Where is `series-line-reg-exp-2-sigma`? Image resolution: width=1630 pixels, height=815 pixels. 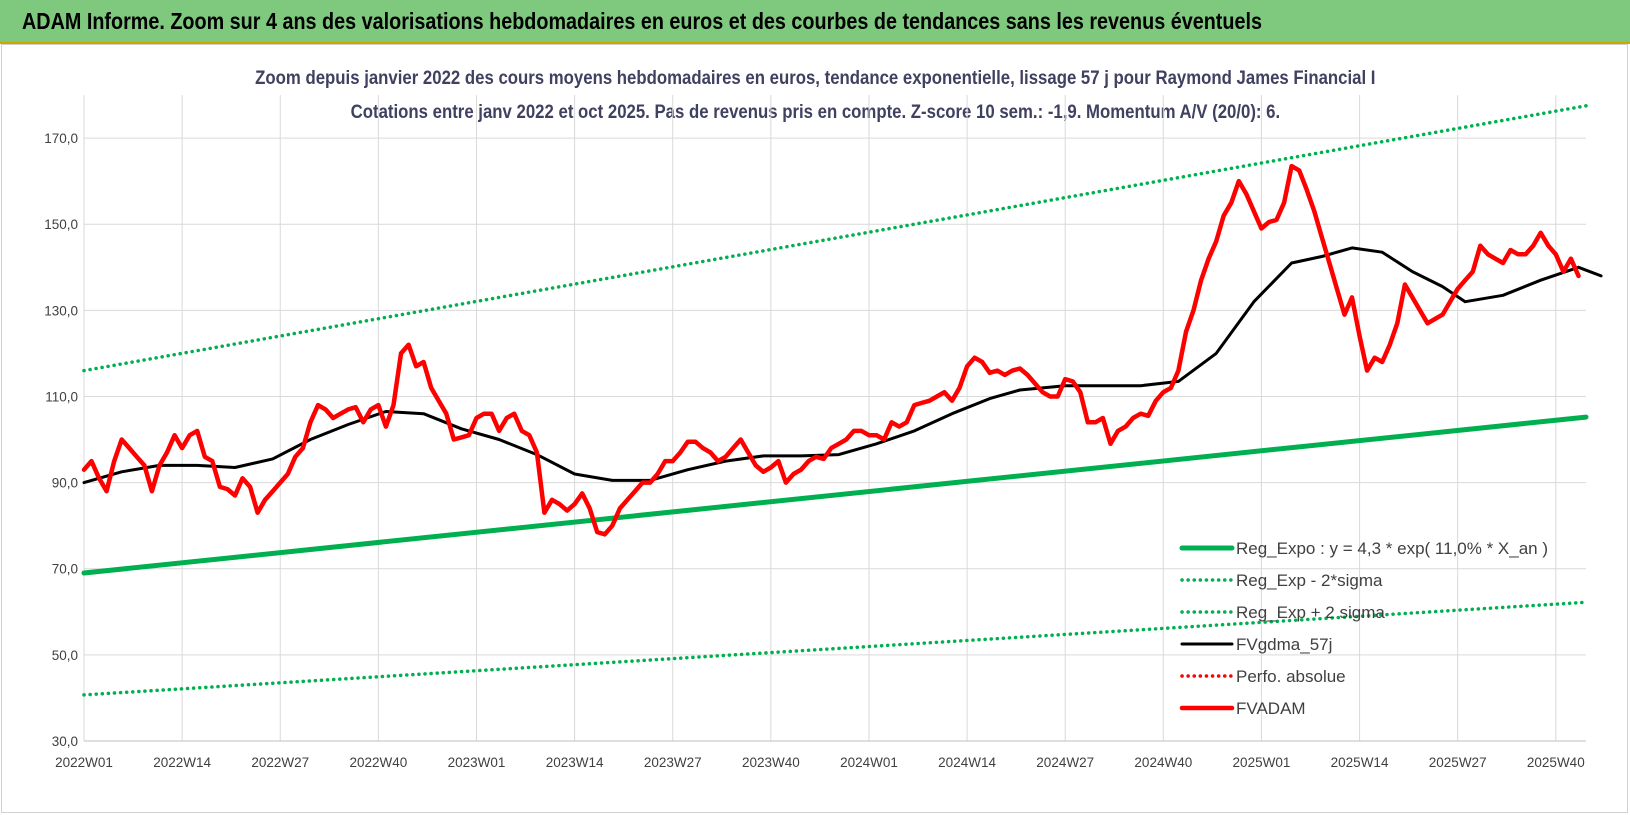
series-line-reg-exp-2-sigma is located at coordinates (835, 648).